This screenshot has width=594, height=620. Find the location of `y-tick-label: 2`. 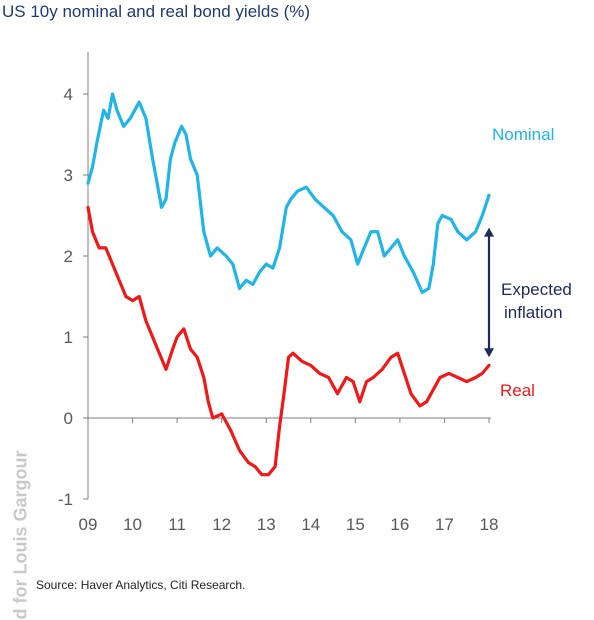

y-tick-label: 2 is located at coordinates (68, 256).